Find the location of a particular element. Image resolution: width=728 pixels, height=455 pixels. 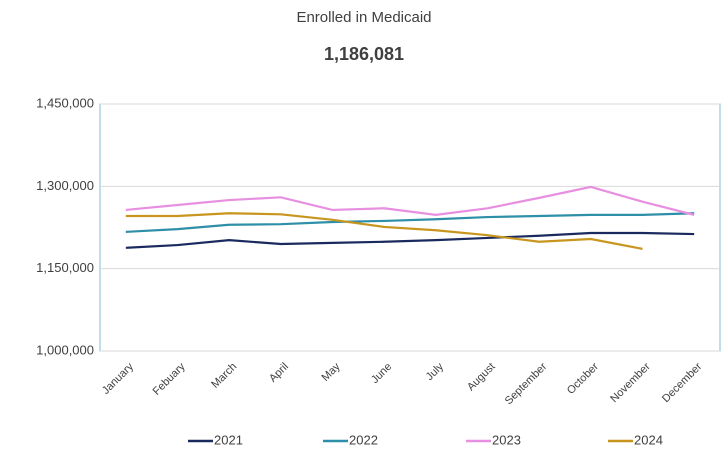

x-tick-label: August is located at coordinates (481, 377).